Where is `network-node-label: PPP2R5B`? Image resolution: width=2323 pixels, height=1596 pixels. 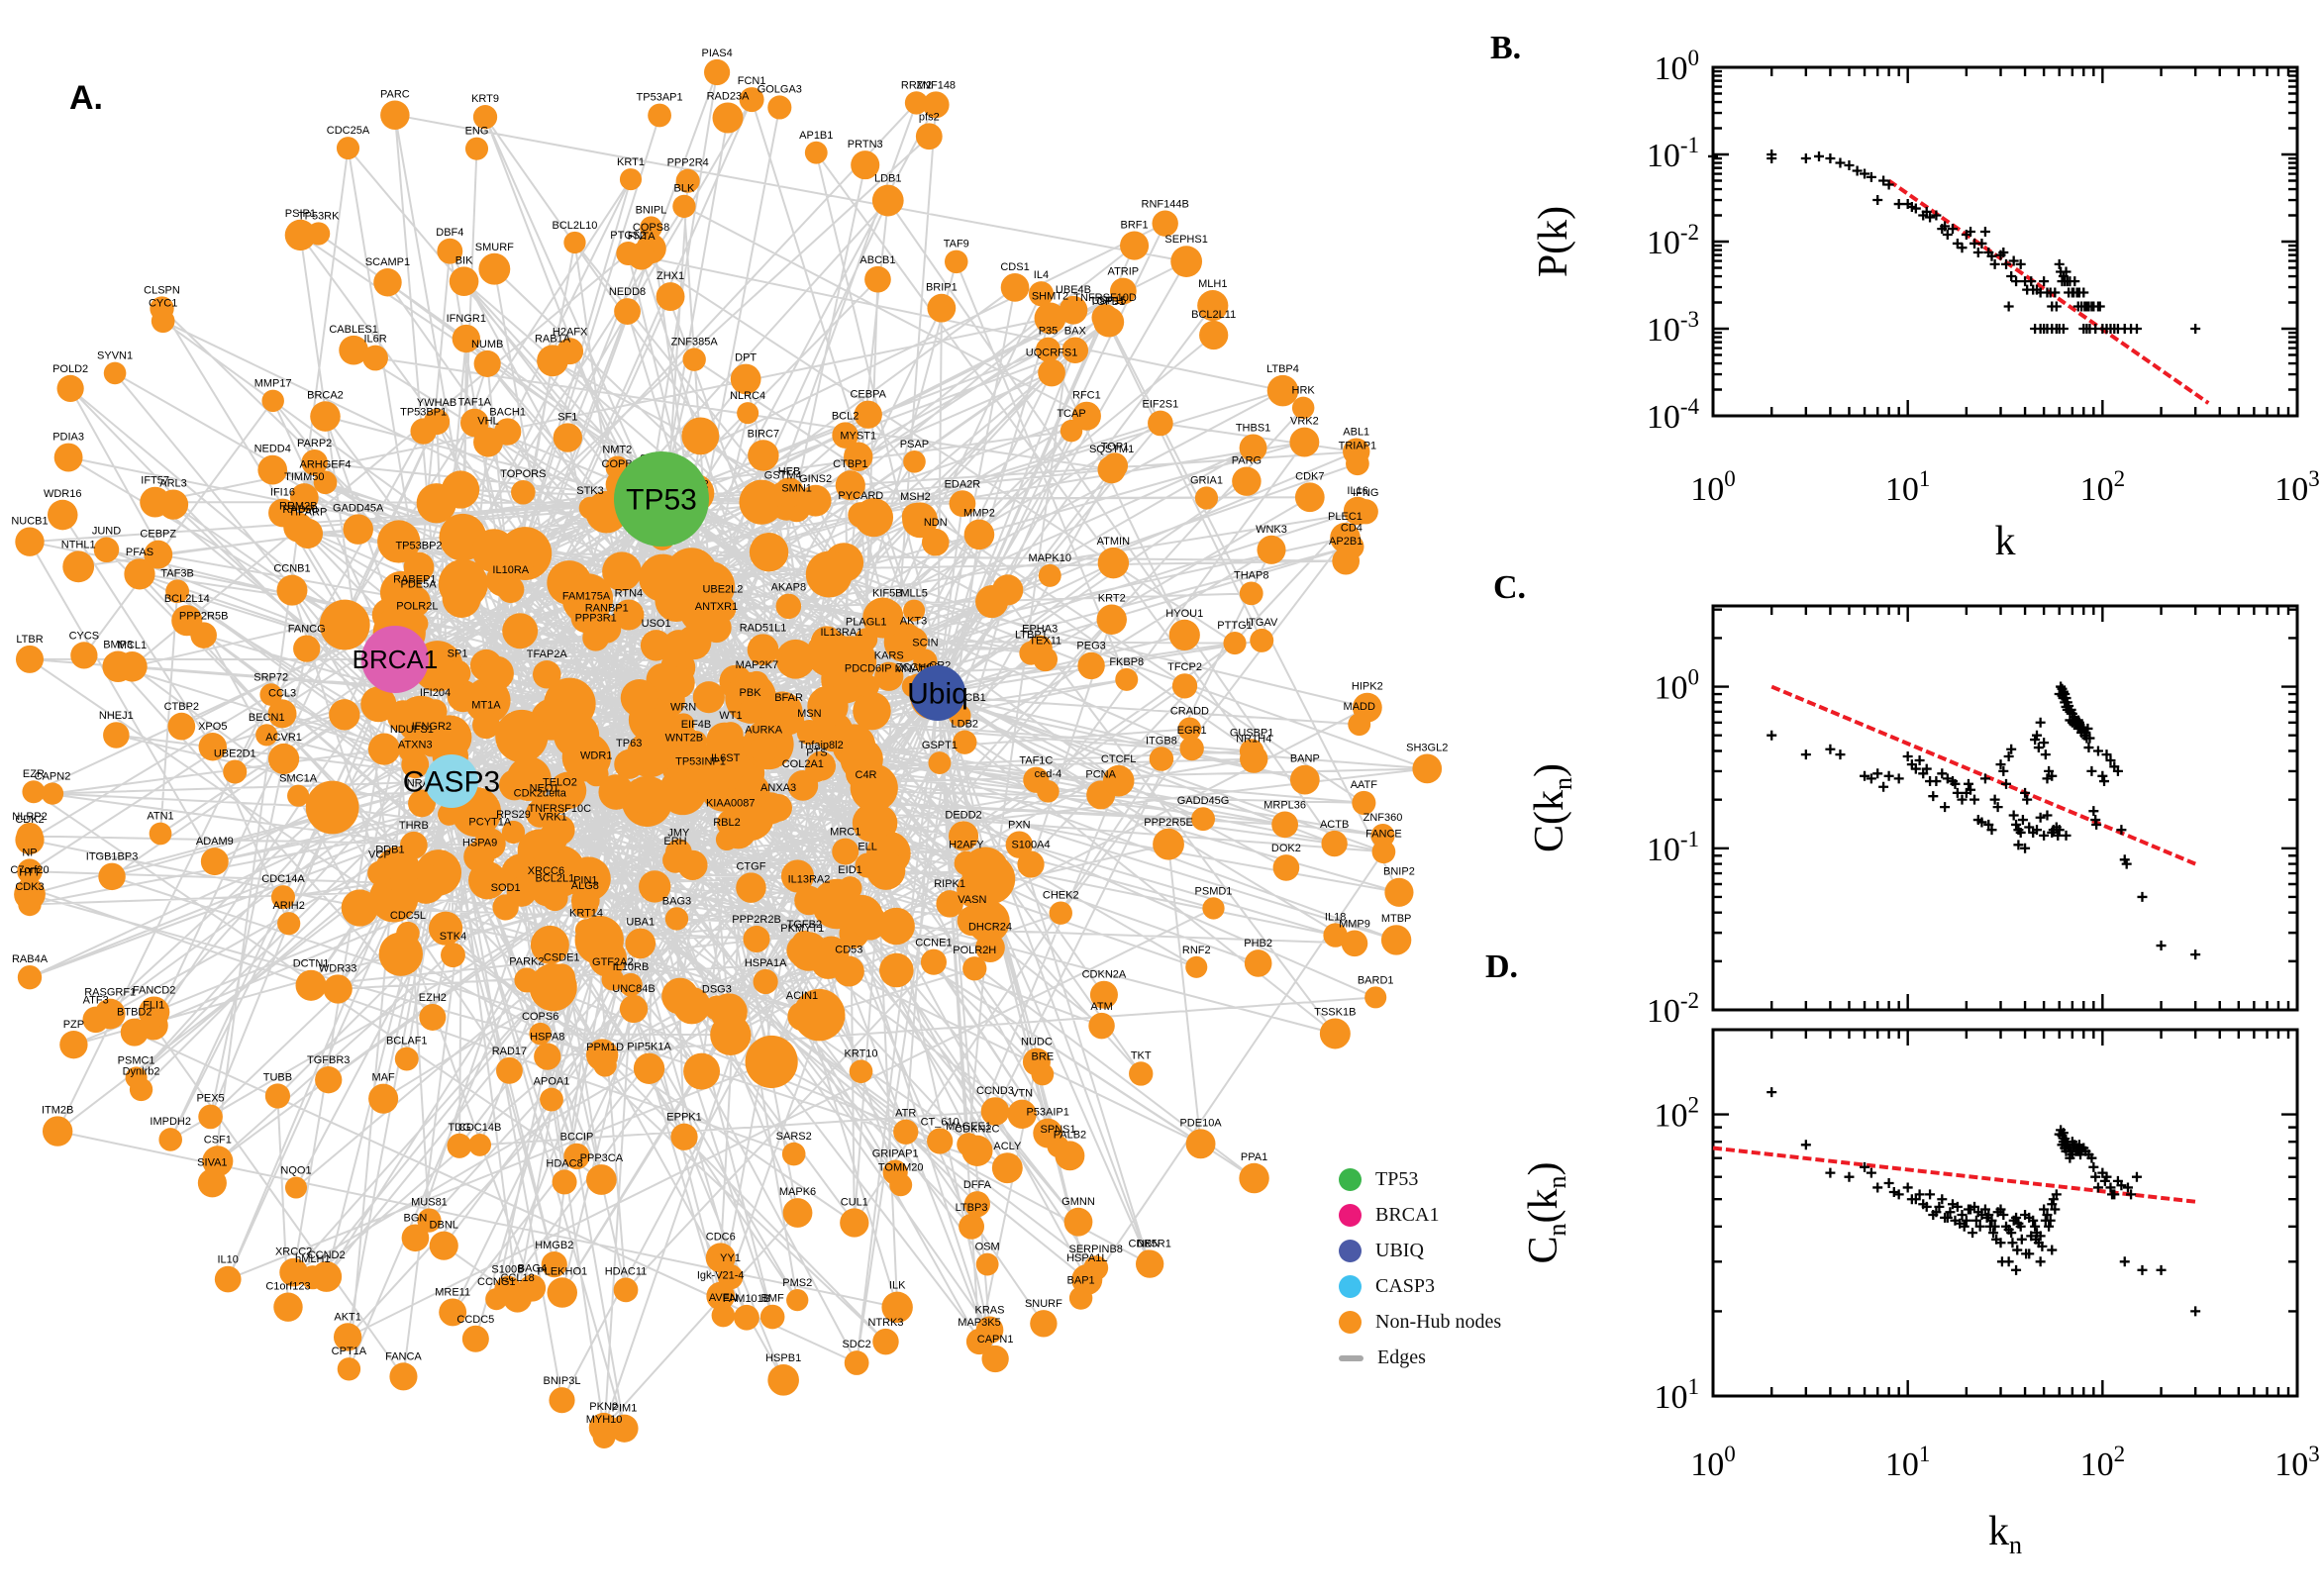
network-node-label: PPP2R5B is located at coordinates (204, 616).